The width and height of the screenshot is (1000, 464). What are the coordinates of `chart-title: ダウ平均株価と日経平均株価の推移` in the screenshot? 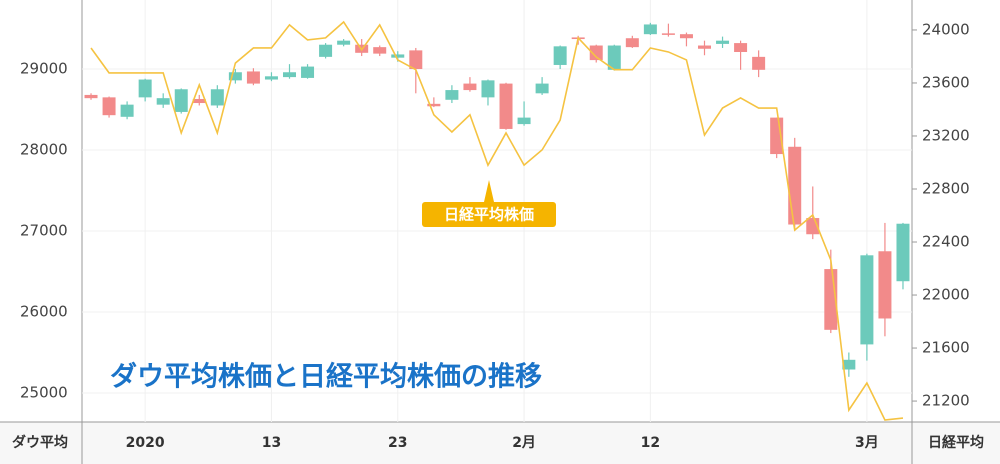 It's located at (326, 377).